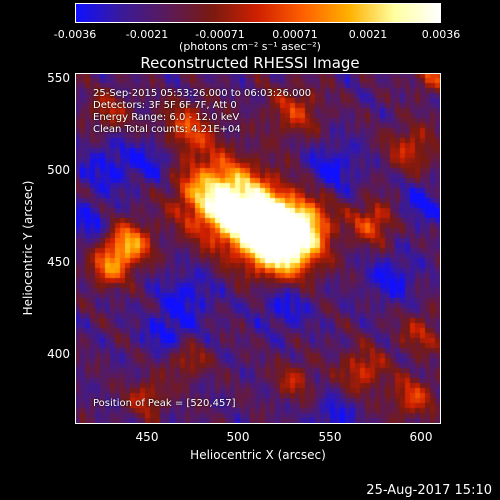 The height and width of the screenshot is (500, 500). Describe the element at coordinates (202, 93) in the screenshot. I see `annotation-time-range: 25-Sep-2015 05:53:26.000 to 06:03:26.000` at that location.